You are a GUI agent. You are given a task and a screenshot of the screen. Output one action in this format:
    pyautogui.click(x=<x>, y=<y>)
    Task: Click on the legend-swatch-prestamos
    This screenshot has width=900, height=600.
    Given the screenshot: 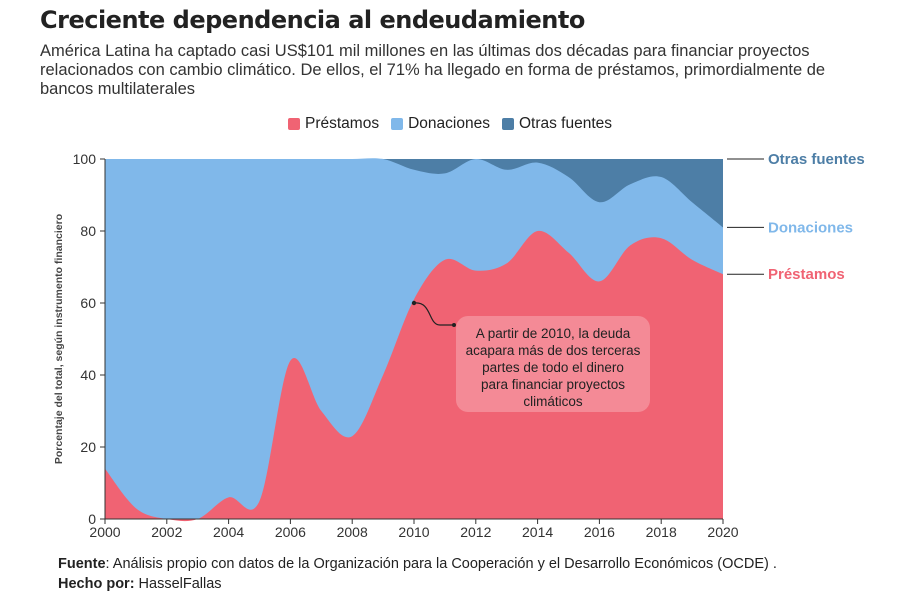 What is the action you would take?
    pyautogui.click(x=294, y=124)
    